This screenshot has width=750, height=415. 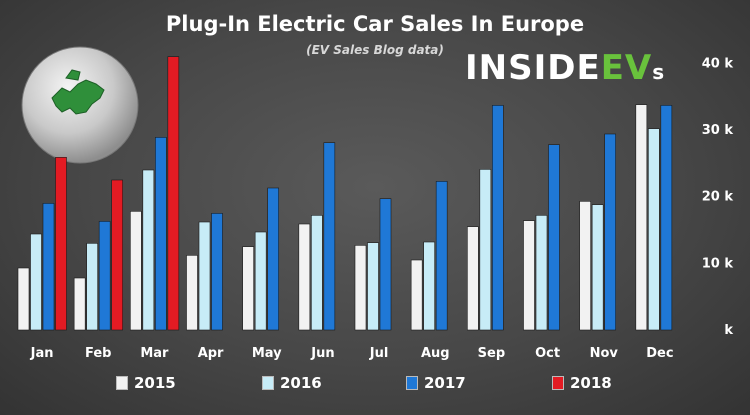 I want to click on x-tick-label: Sep, so click(x=492, y=353).